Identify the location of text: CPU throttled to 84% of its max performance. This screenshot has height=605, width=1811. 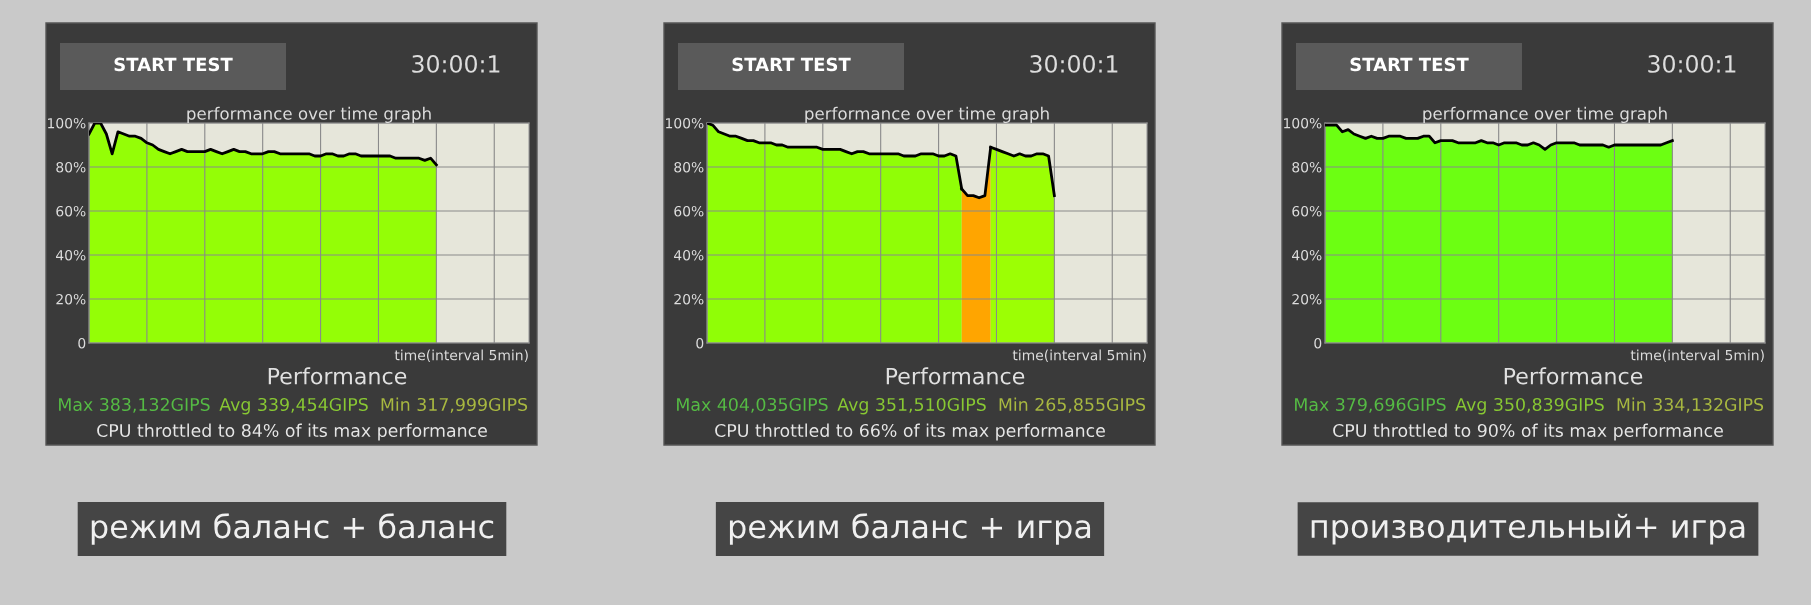
(292, 432).